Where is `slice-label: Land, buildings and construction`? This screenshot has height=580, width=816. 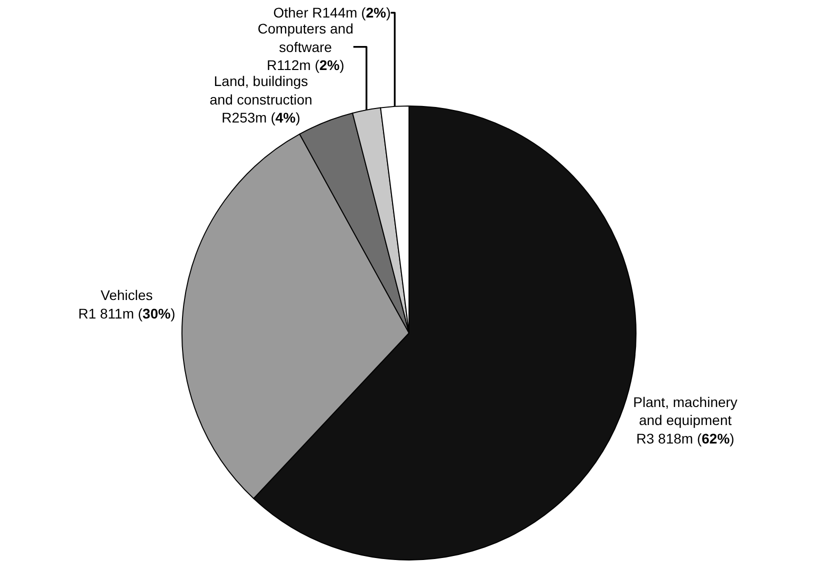 slice-label: Land, buildings and construction is located at coordinates (261, 90).